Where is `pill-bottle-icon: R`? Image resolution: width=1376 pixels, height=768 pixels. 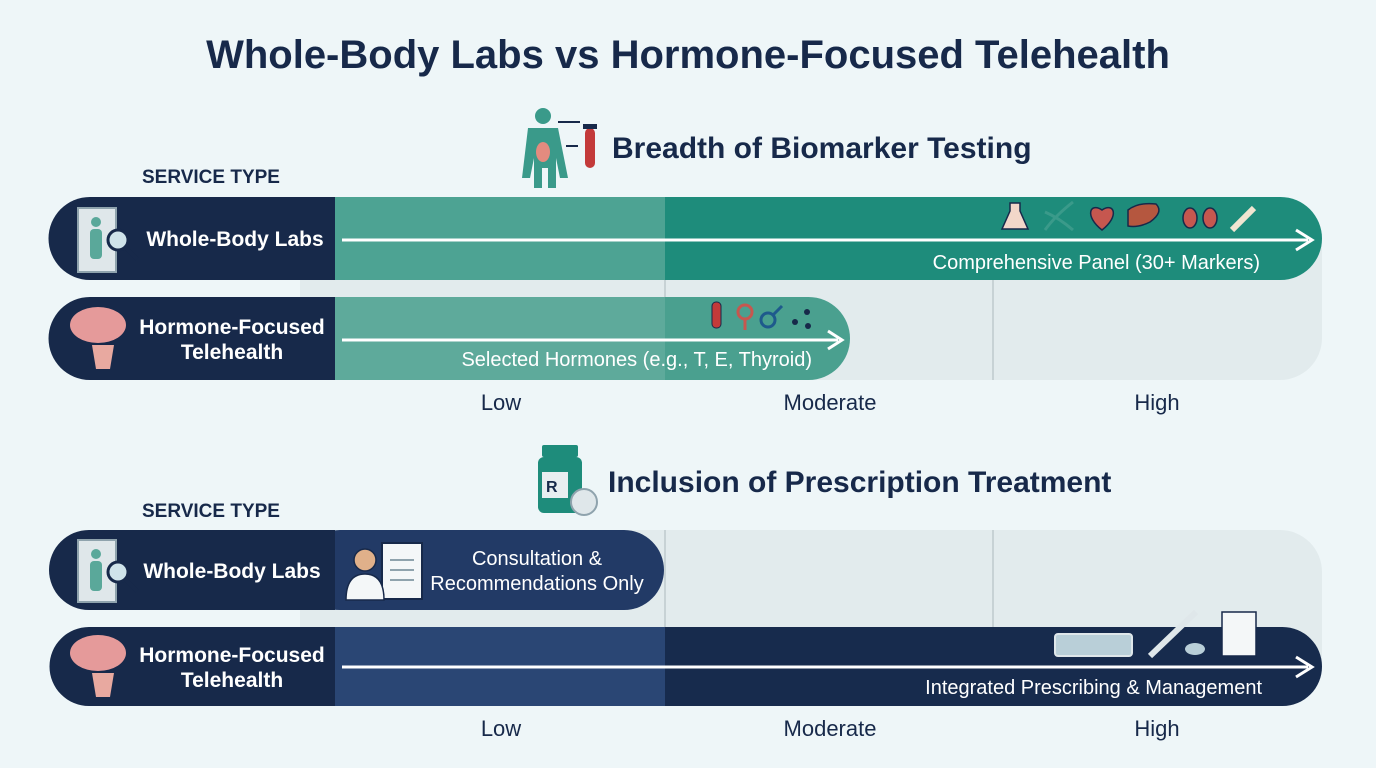 pill-bottle-icon: R is located at coordinates (568, 480).